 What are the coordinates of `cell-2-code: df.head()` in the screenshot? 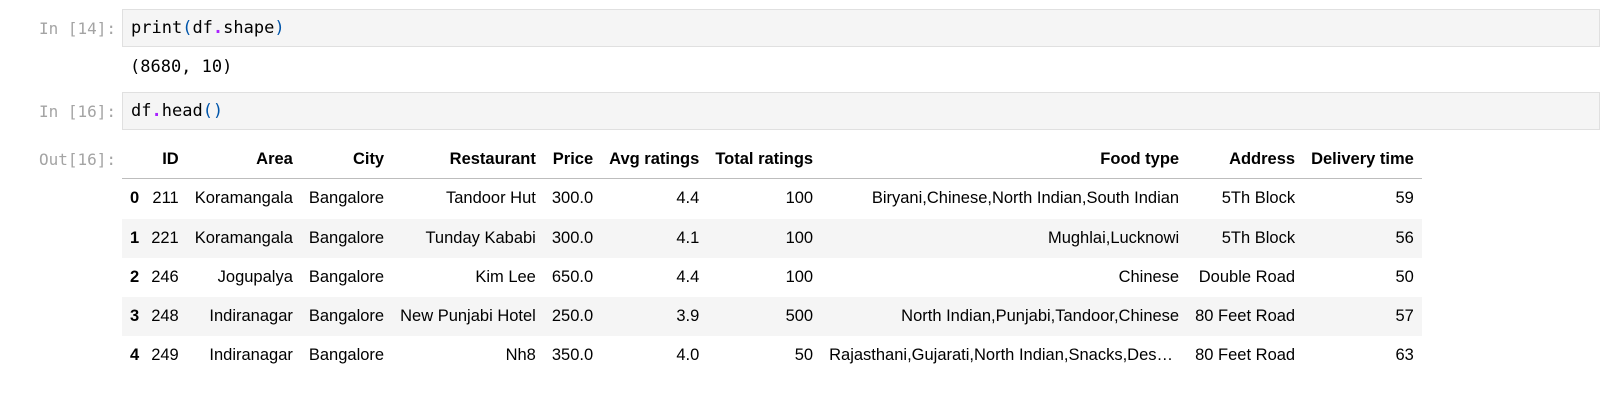 It's located at (177, 111).